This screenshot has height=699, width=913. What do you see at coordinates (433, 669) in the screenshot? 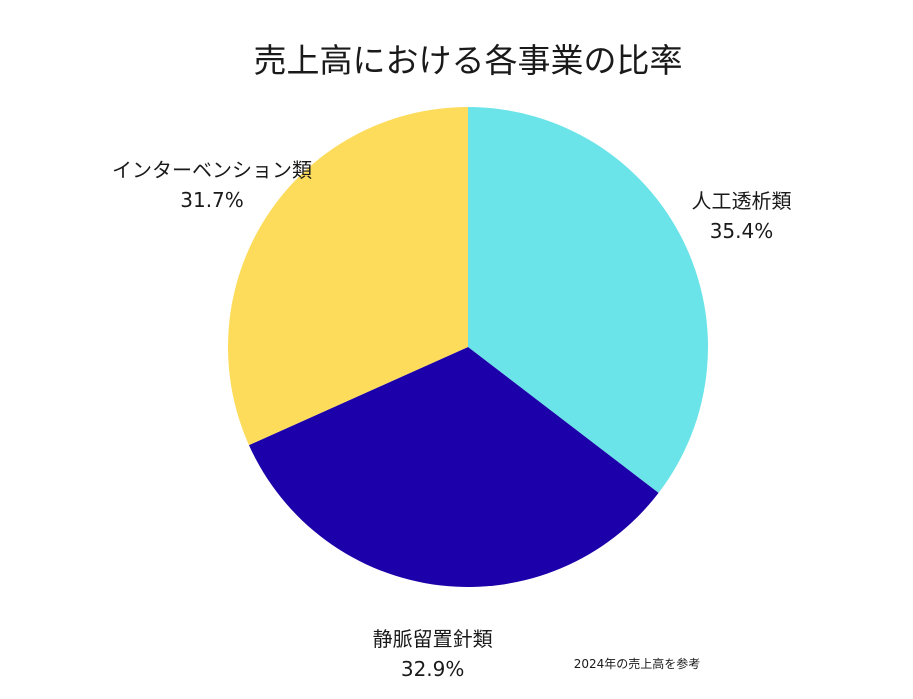
I see `slice-value-1: 32.9%` at bounding box center [433, 669].